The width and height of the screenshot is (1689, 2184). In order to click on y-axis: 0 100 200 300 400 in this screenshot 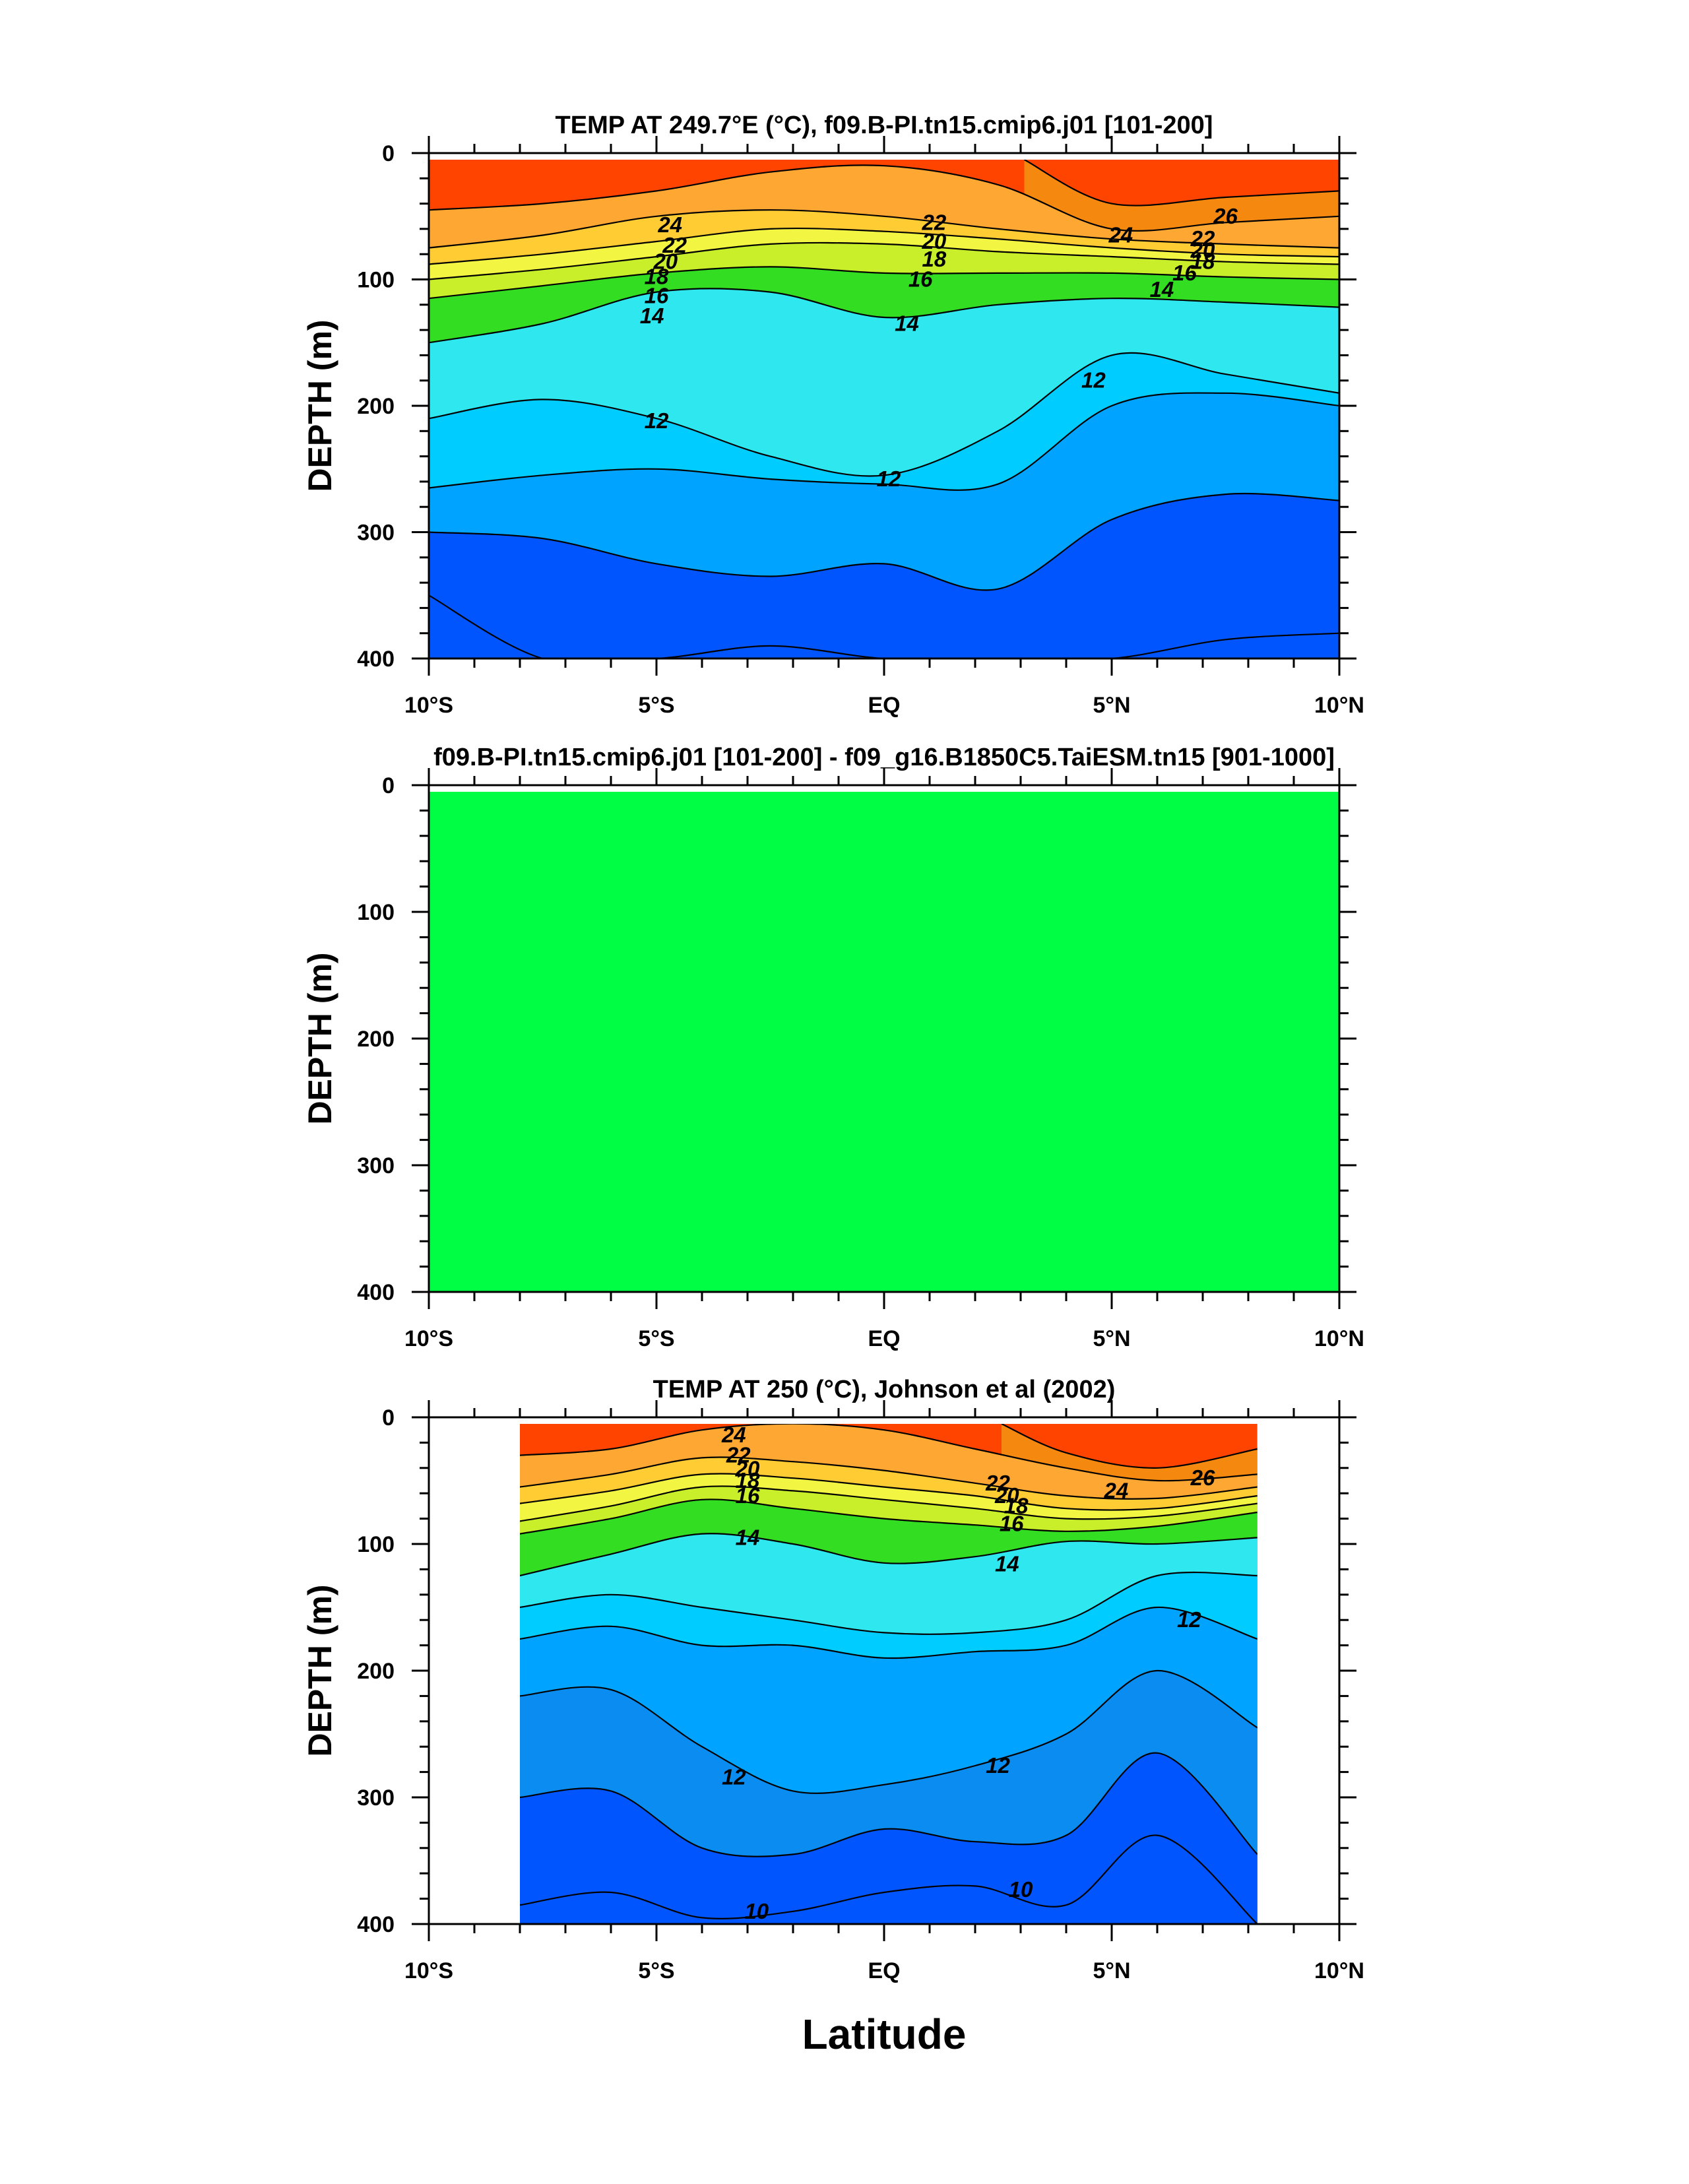, I will do `click(857, 406)`.